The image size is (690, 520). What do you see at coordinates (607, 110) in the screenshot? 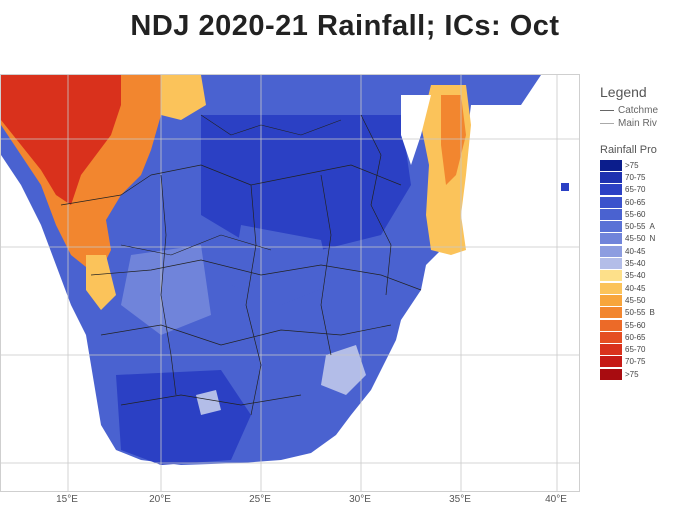
I see `catchment-line-icon` at bounding box center [607, 110].